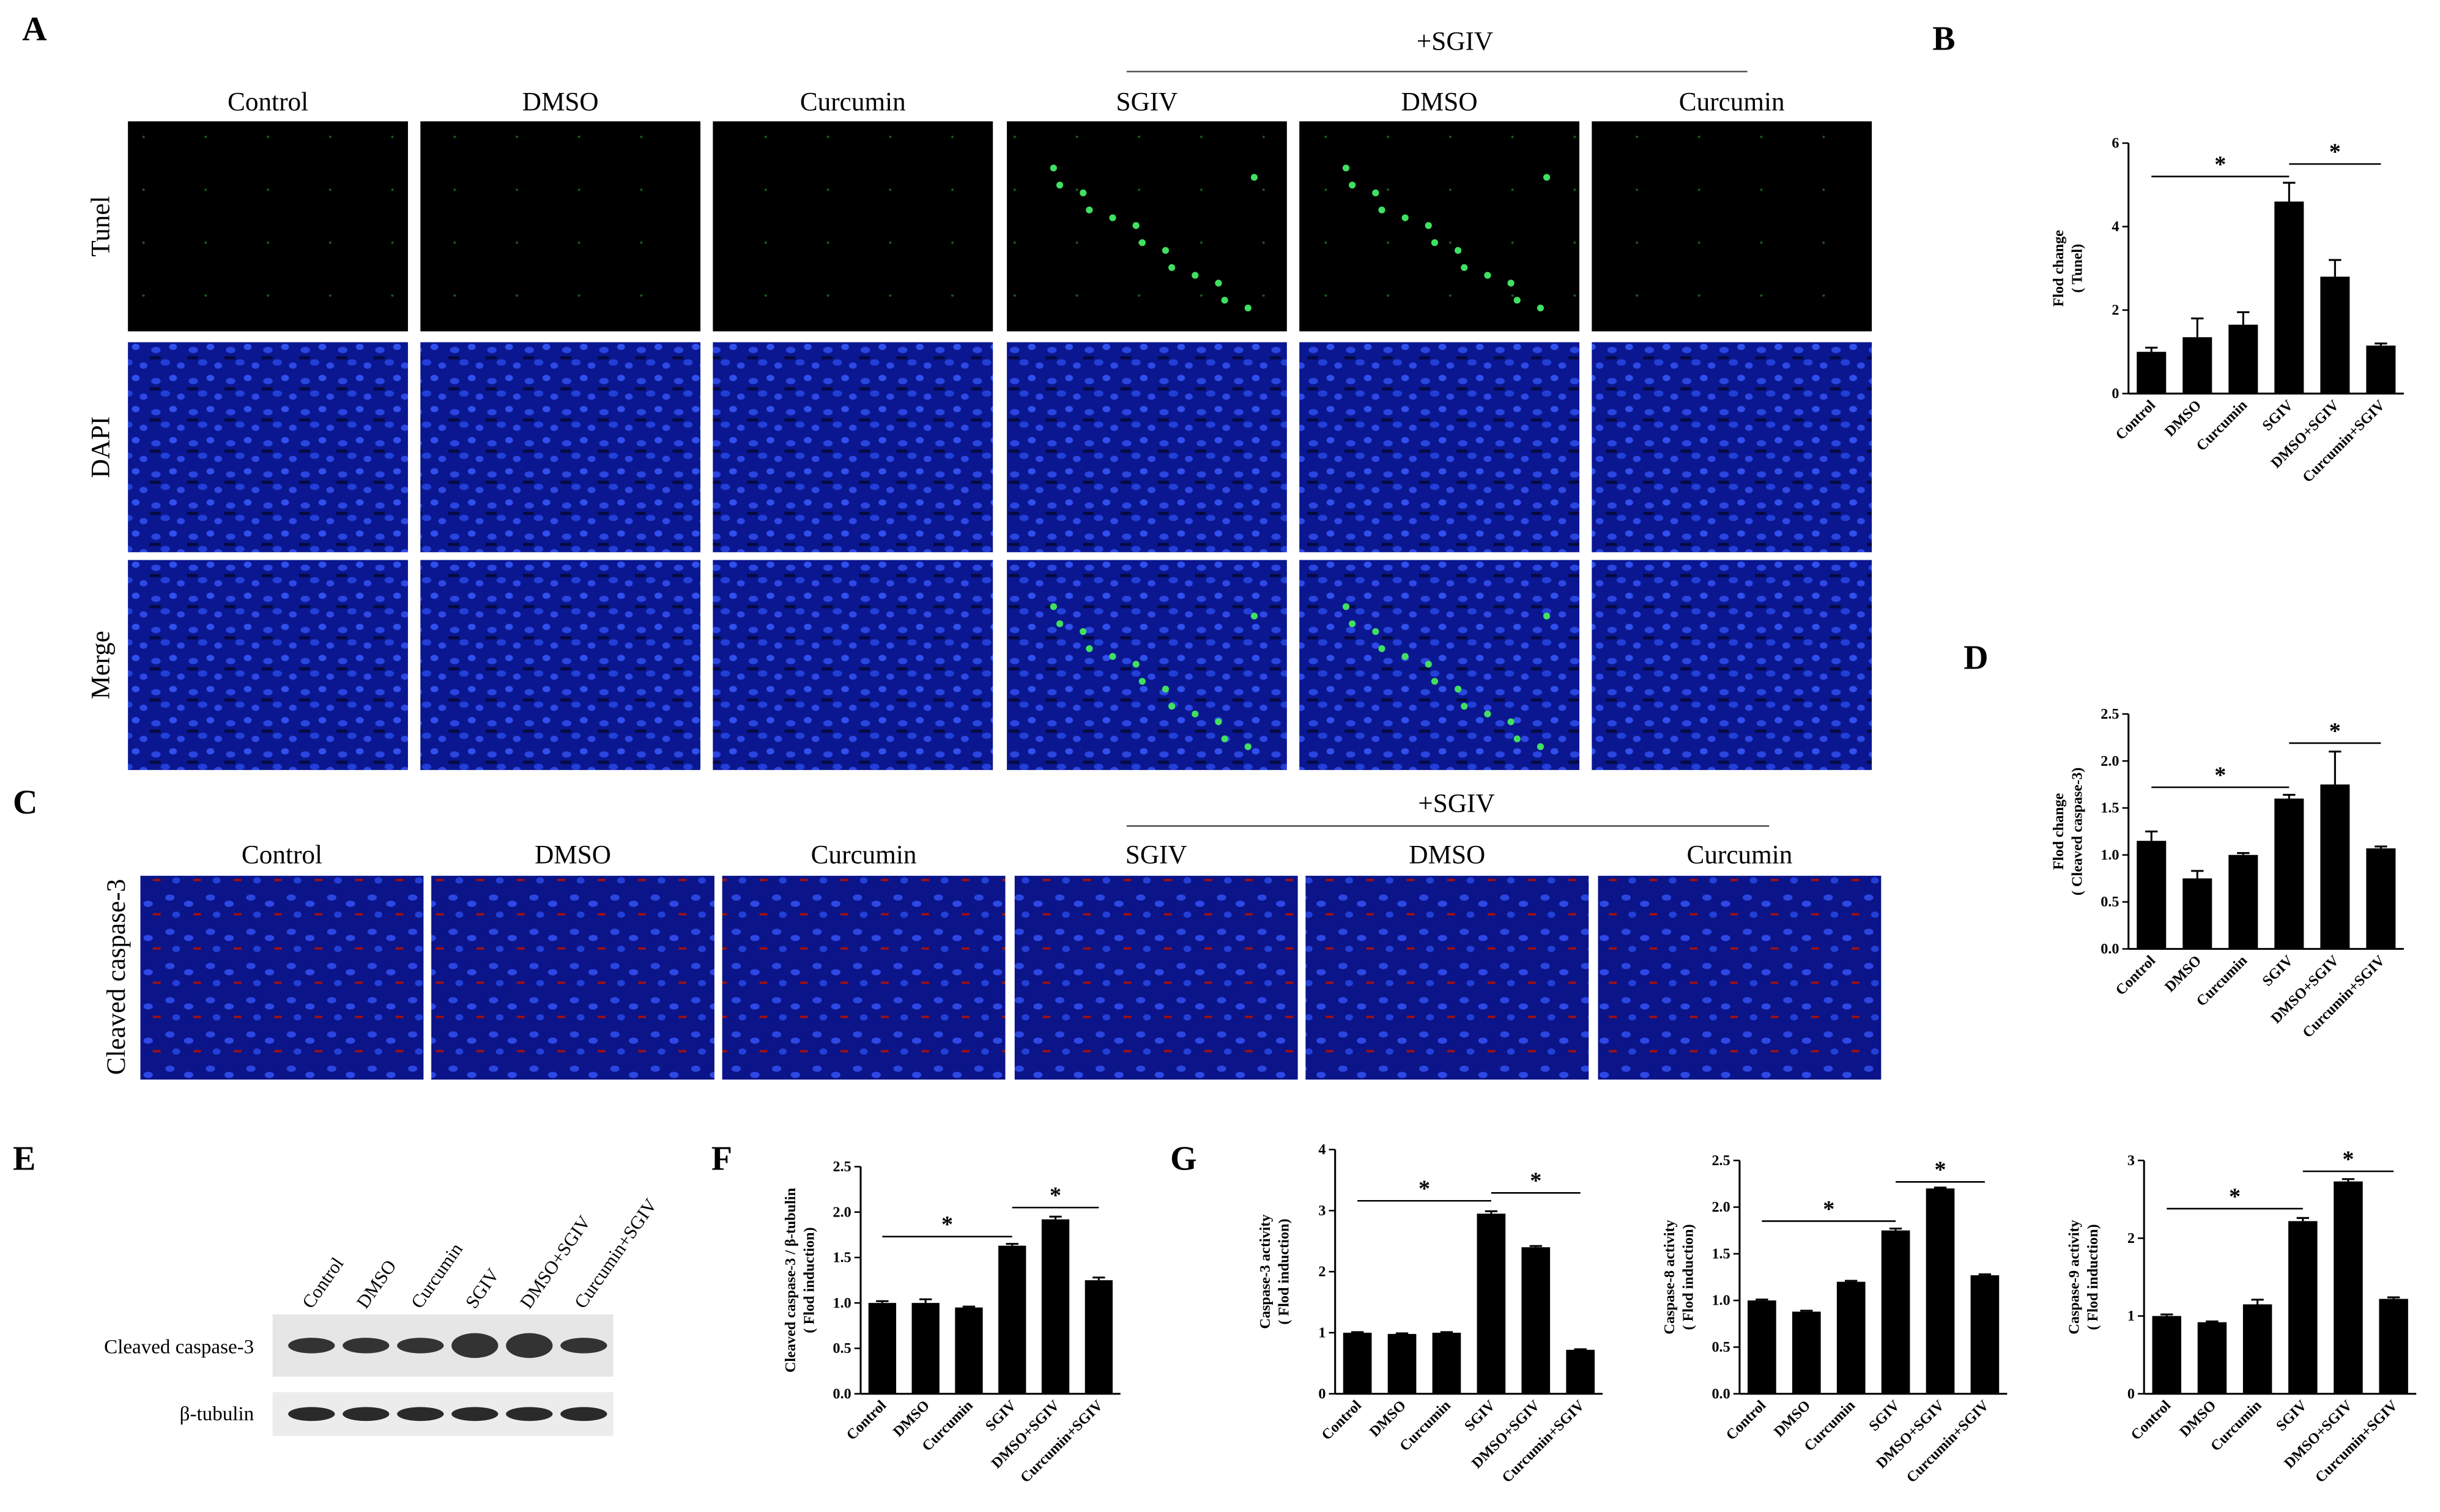  I want to click on row-label: Merge, so click(101, 665).